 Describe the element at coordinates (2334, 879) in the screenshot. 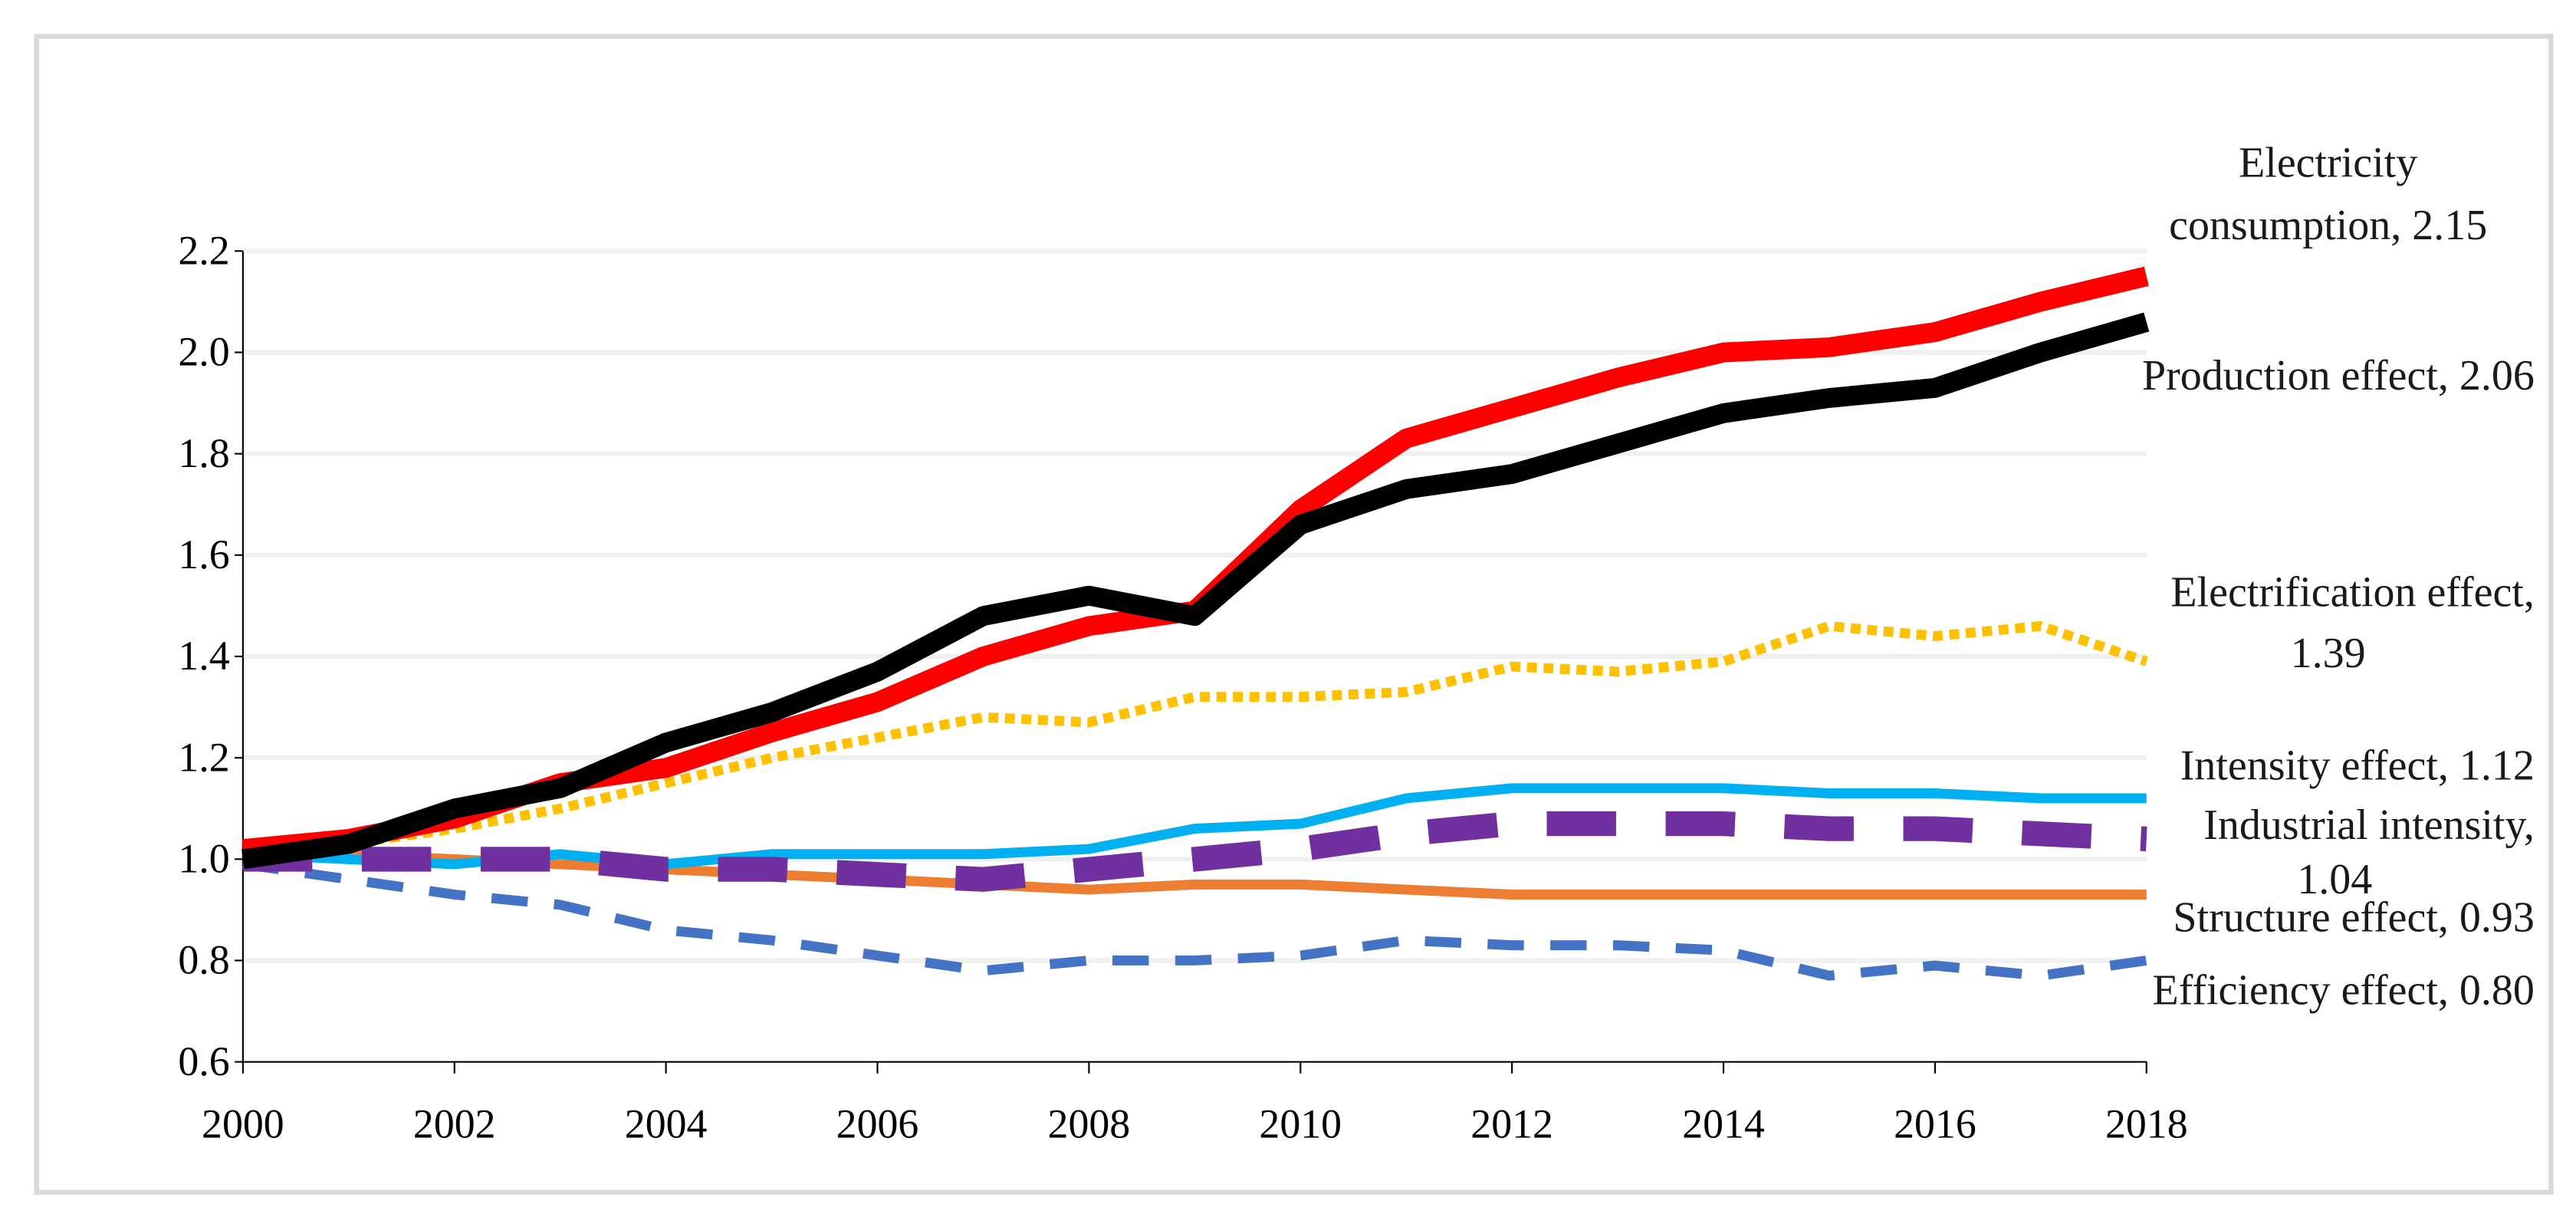

I see `data-label-industrial-intensity: 1.04` at that location.